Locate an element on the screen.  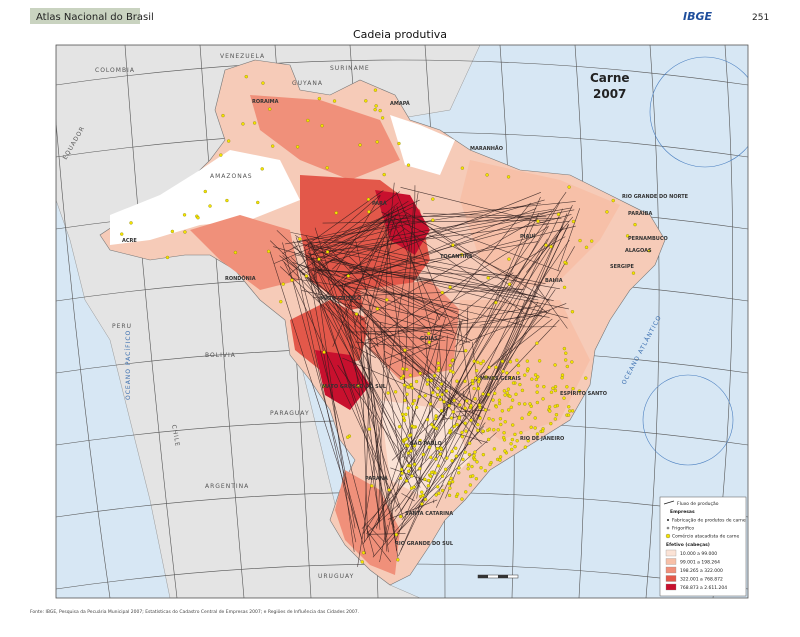
region-low is located at coordinates (422, 145).